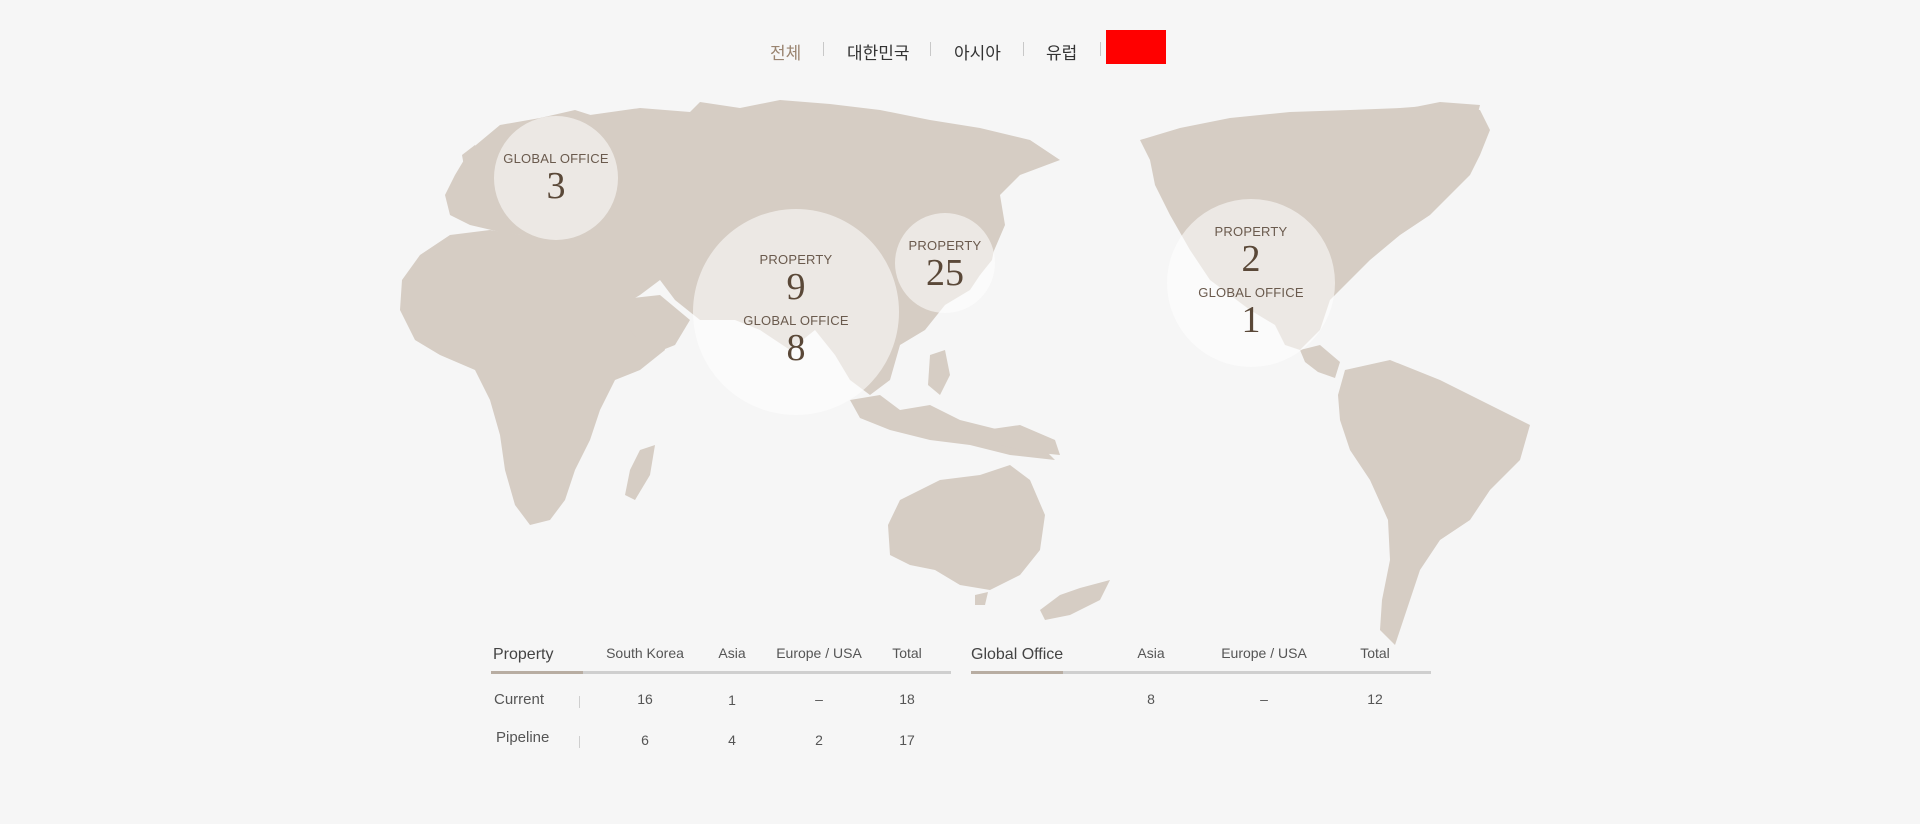 This screenshot has height=824, width=1920. What do you see at coordinates (1251, 320) in the screenshot?
I see `usa-office-count: 1` at bounding box center [1251, 320].